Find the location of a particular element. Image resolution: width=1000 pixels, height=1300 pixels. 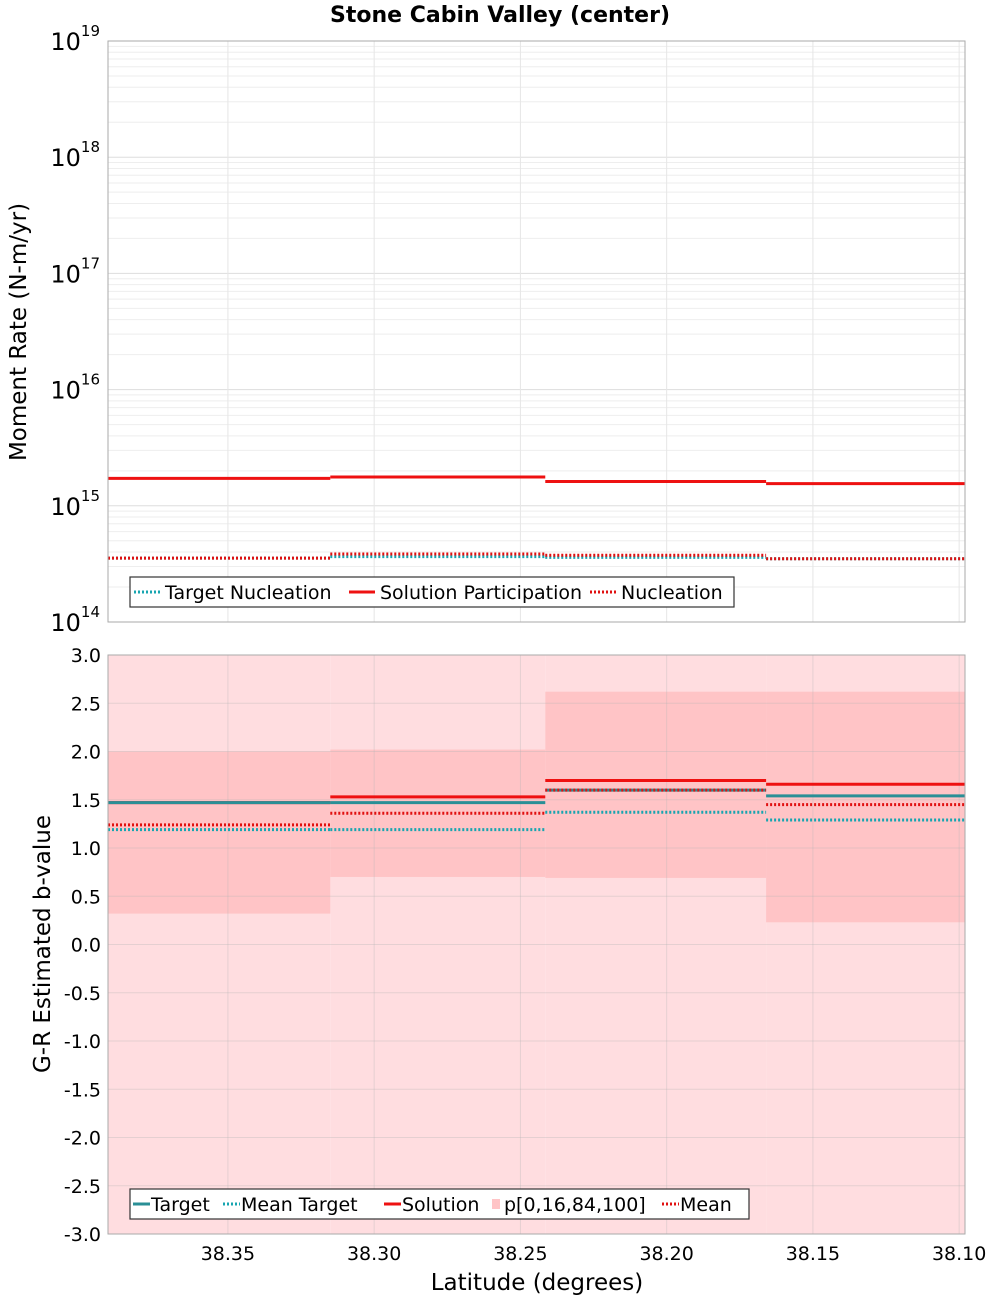

legend-label: Target Nucleation is located at coordinates (248, 593).